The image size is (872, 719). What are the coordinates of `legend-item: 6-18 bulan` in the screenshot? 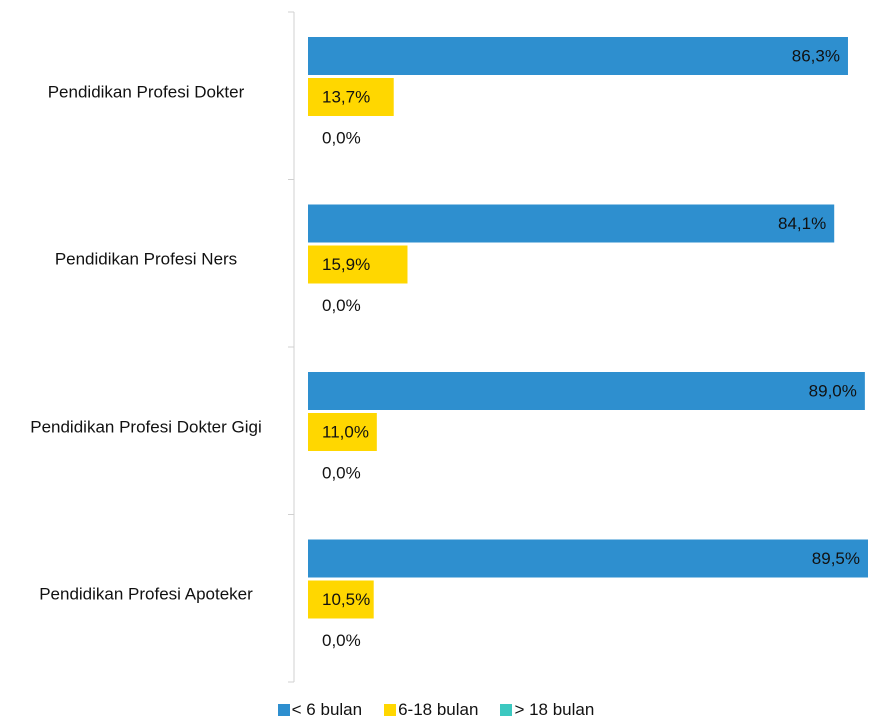 It's located at (431, 709).